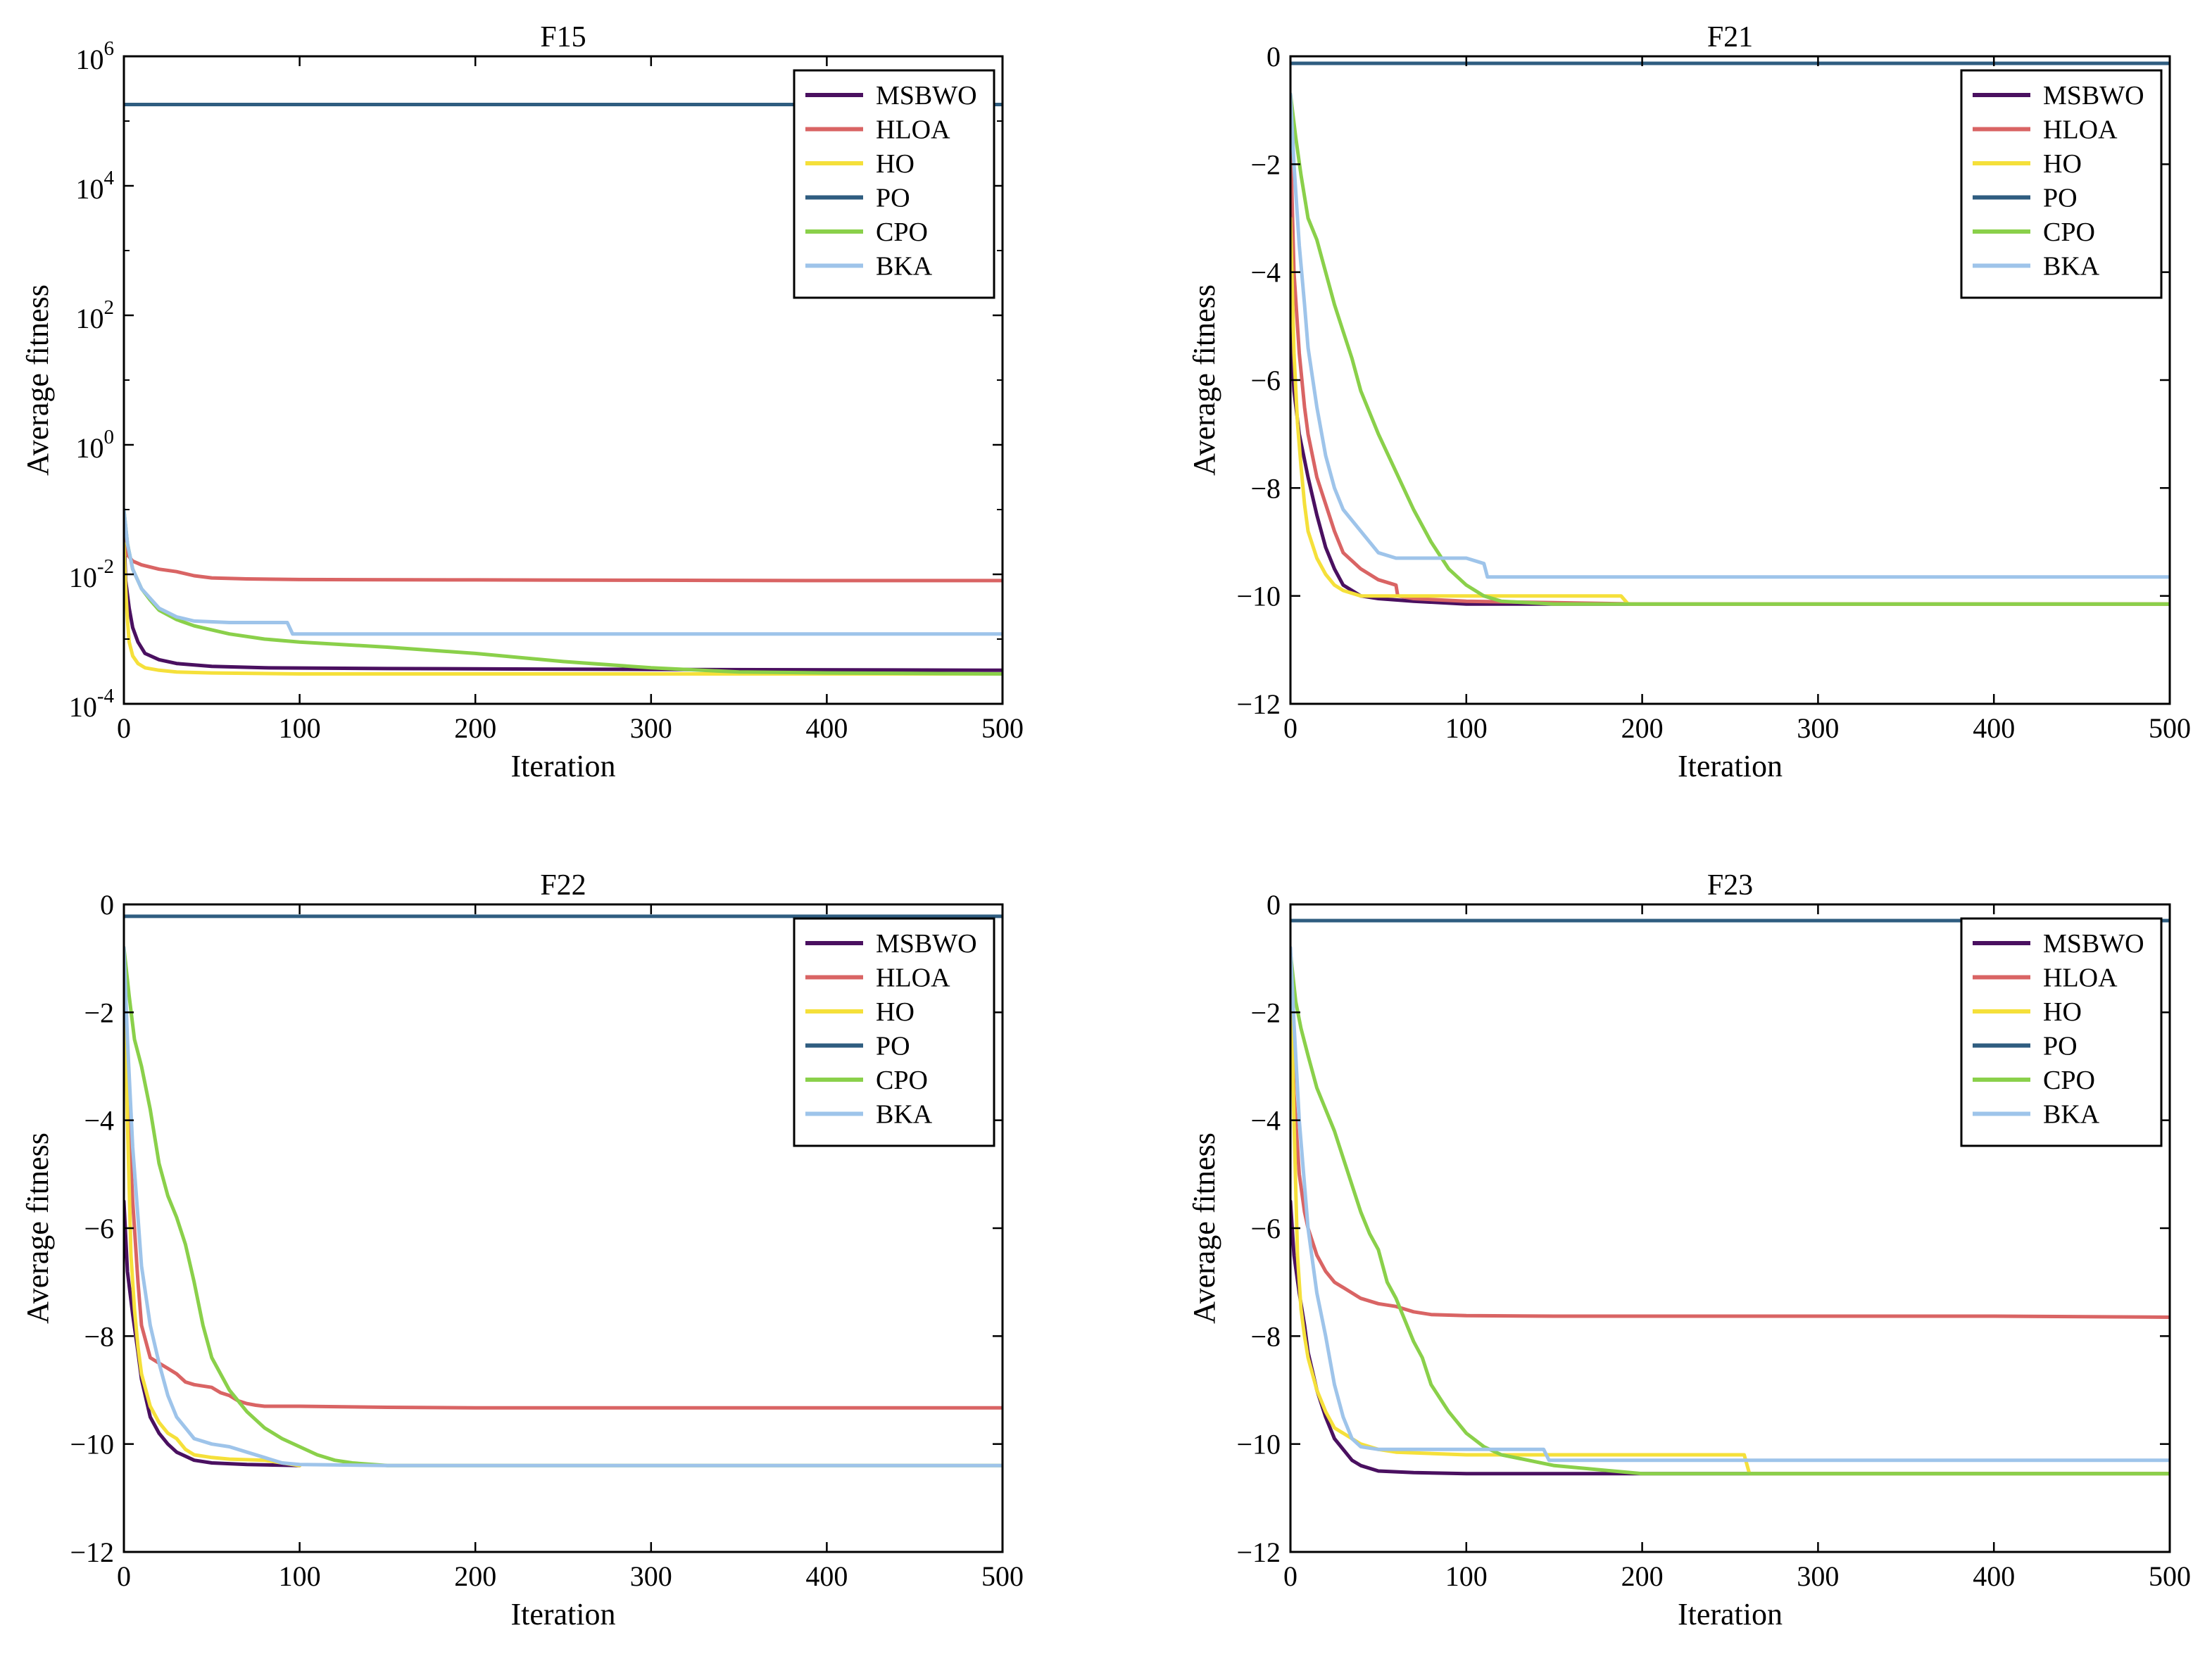 The height and width of the screenshot is (1654, 2212). What do you see at coordinates (99, 1228) in the screenshot?
I see `y-tick-label: −6` at bounding box center [99, 1228].